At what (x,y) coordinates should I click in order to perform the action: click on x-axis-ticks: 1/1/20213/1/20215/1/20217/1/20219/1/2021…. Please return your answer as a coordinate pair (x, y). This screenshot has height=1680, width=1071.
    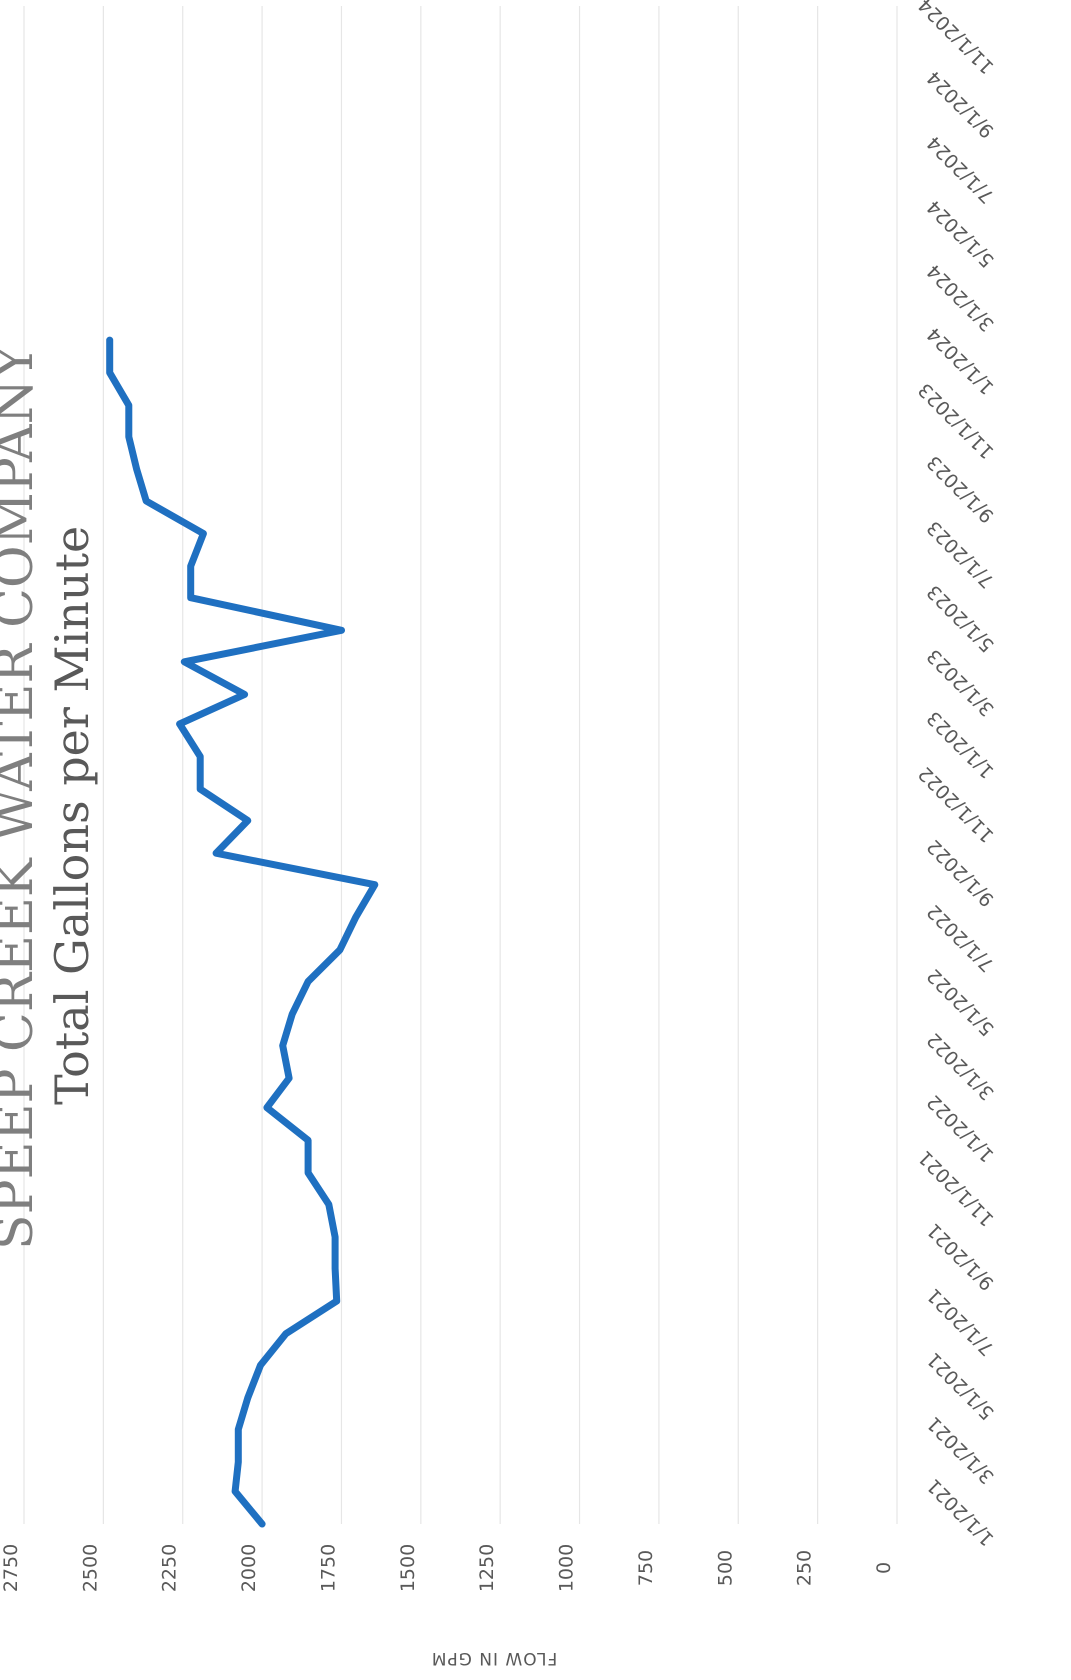
    Looking at the image, I should click on (956, 775).